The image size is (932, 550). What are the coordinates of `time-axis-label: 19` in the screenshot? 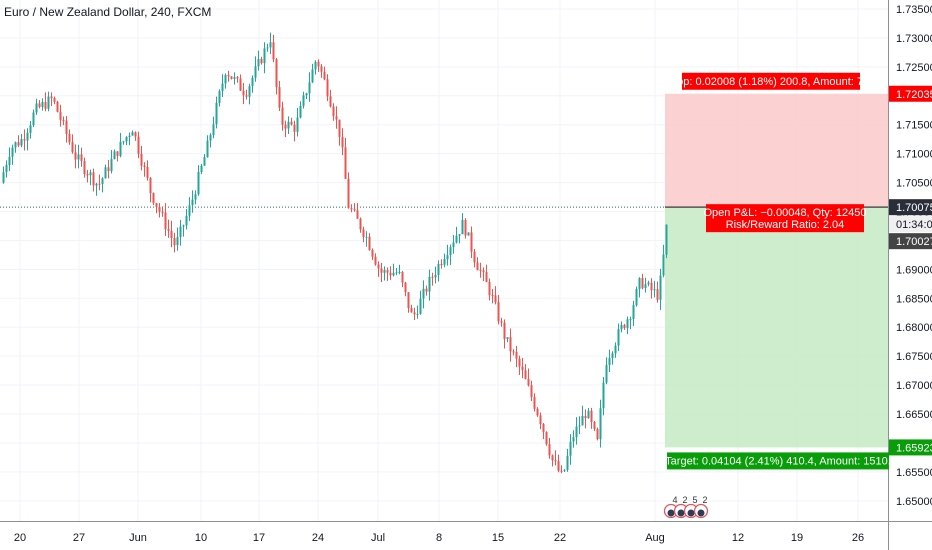 It's located at (797, 538).